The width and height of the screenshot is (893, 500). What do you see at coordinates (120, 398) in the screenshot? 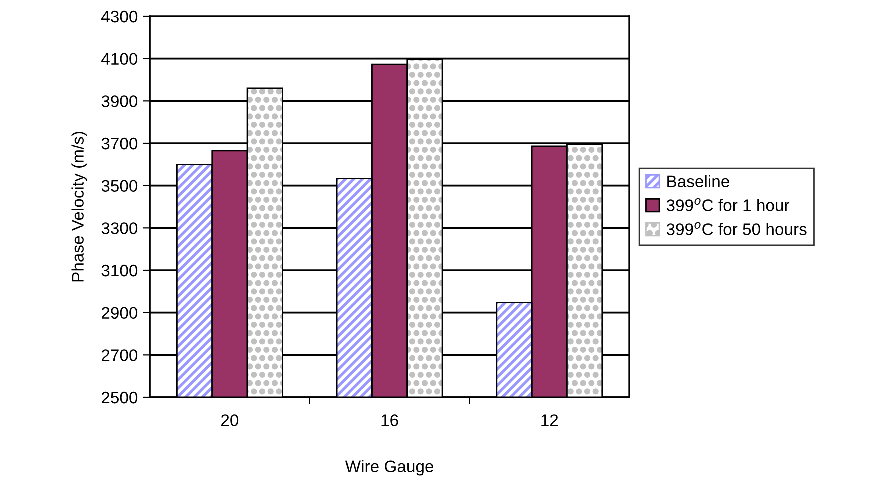
I see `y-tick-label: 2500` at bounding box center [120, 398].